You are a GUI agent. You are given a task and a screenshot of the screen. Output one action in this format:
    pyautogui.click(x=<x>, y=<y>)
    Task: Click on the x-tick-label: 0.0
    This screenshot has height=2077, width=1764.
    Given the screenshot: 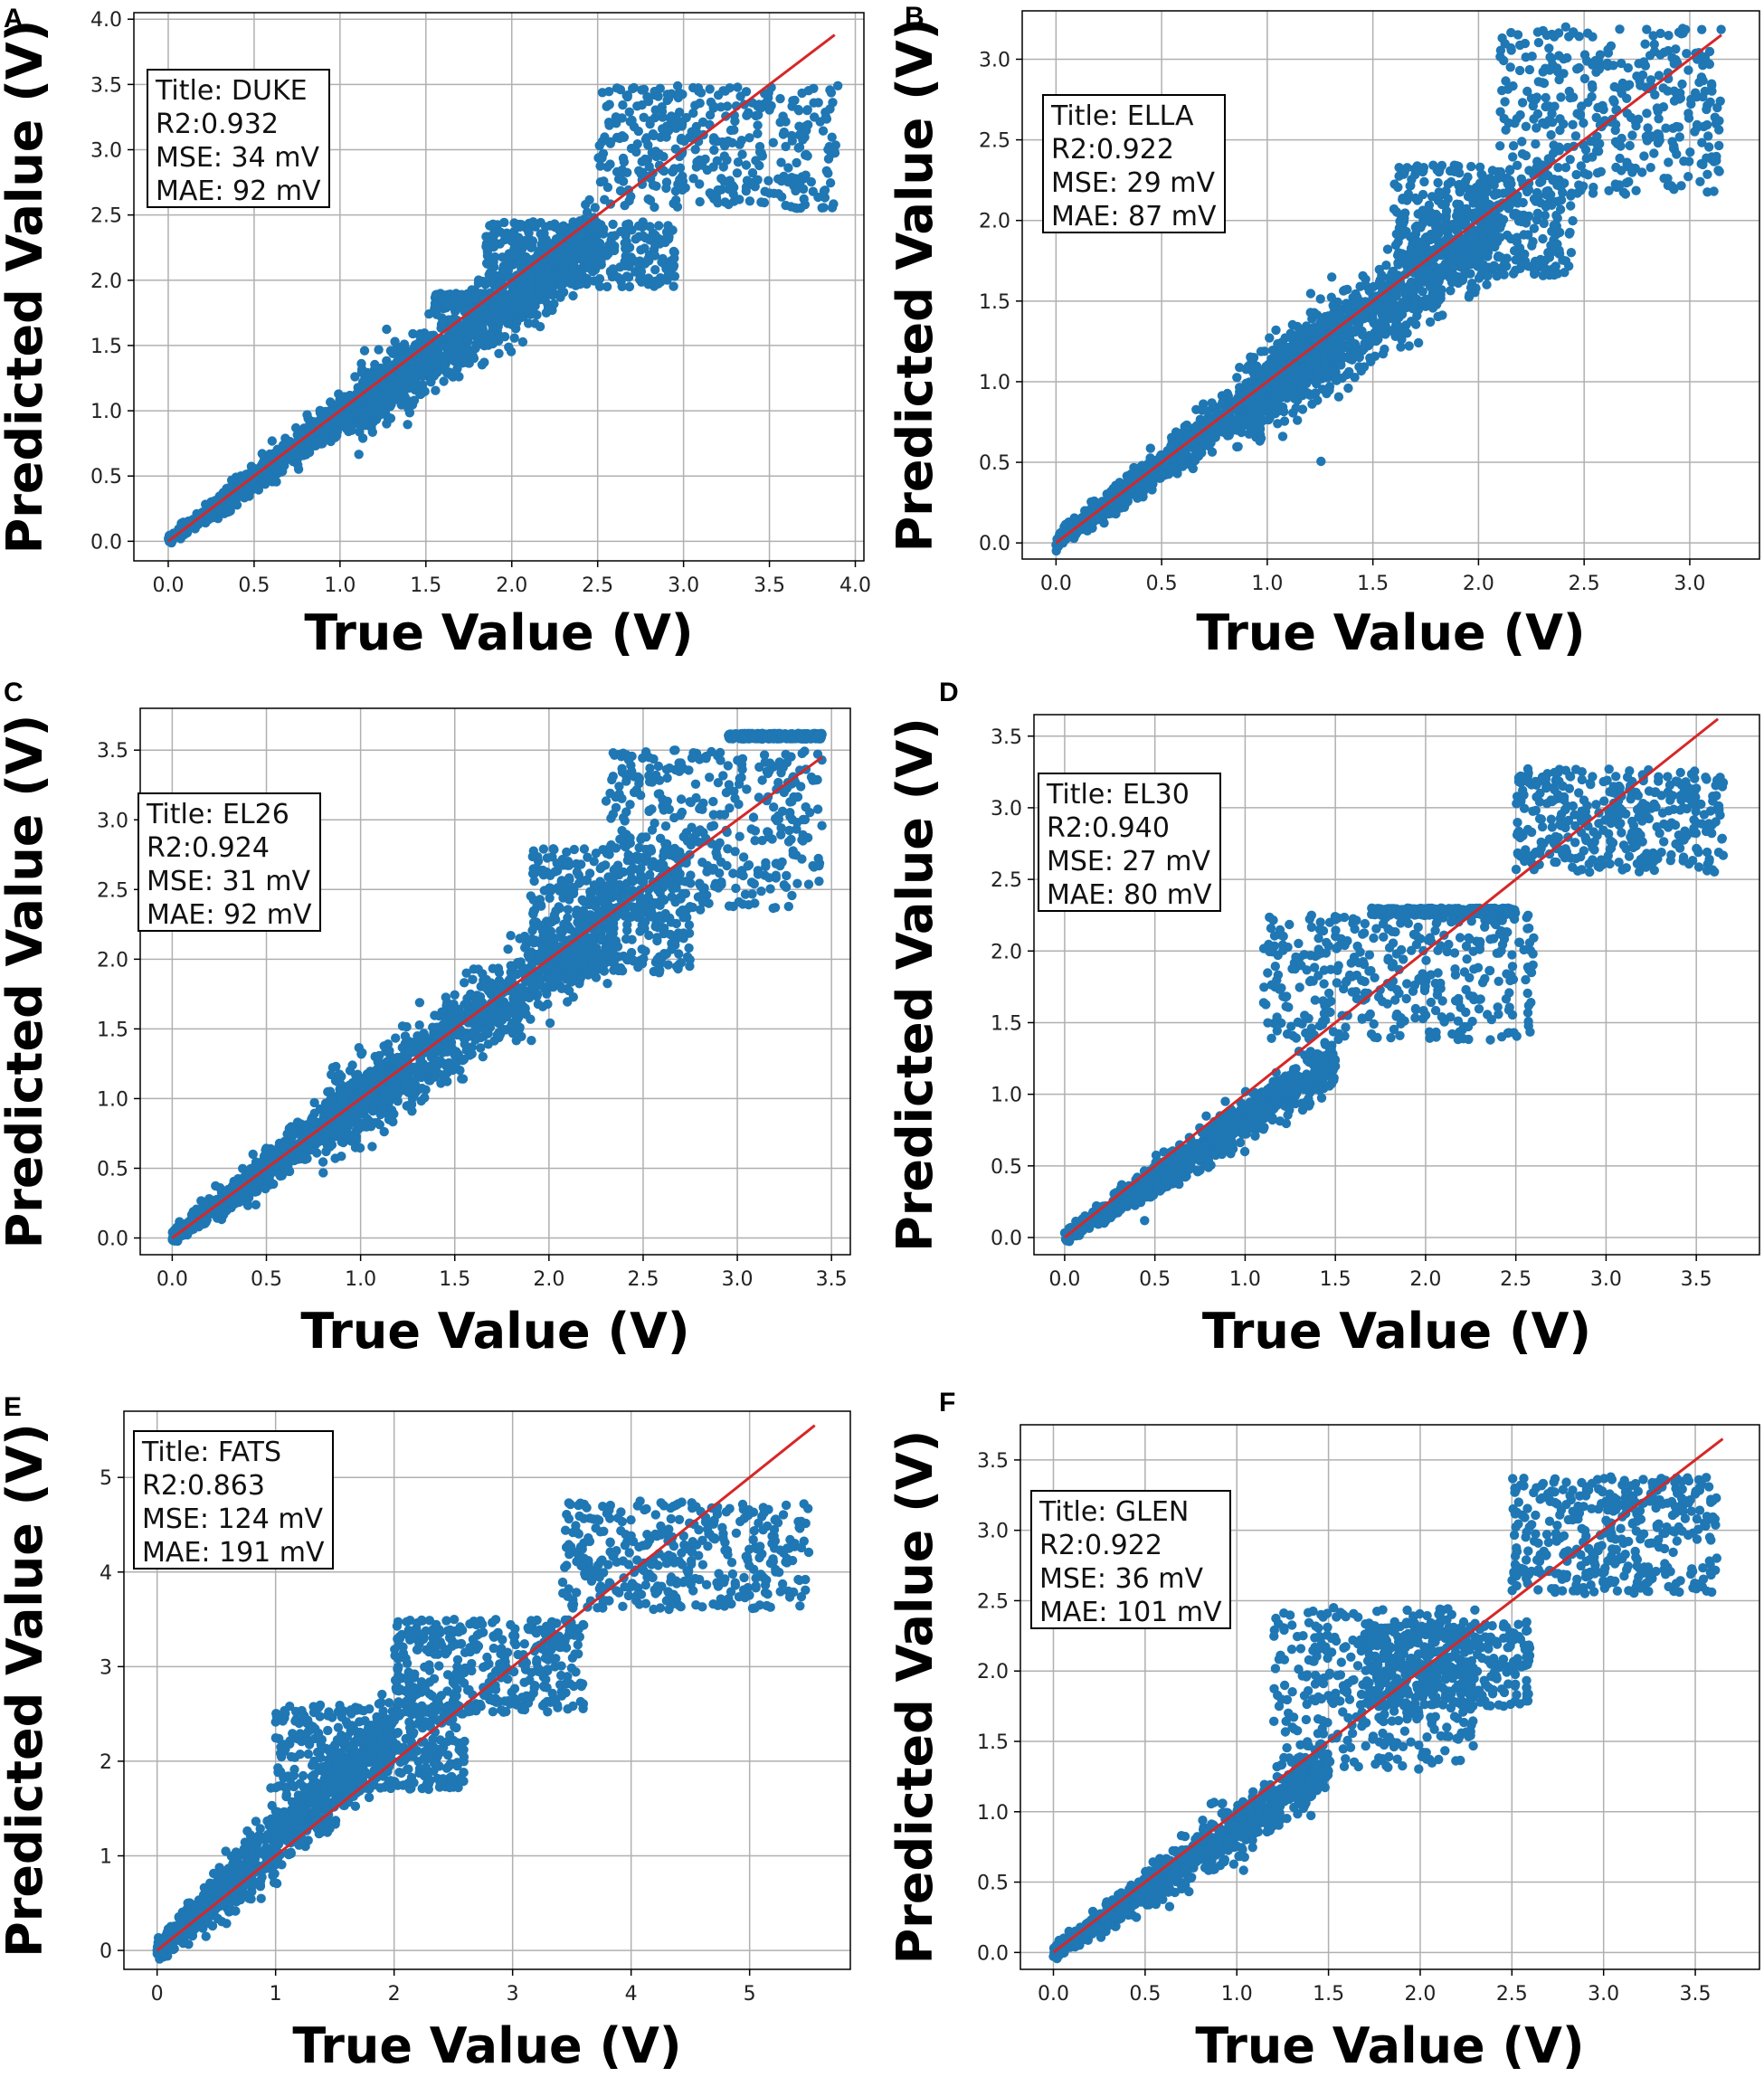 What is the action you would take?
    pyautogui.click(x=168, y=585)
    